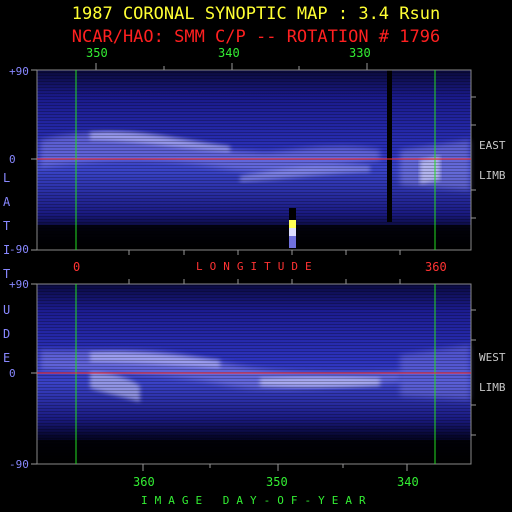  What do you see at coordinates (277, 482) in the screenshot?
I see `day-of-year-tick: 350` at bounding box center [277, 482].